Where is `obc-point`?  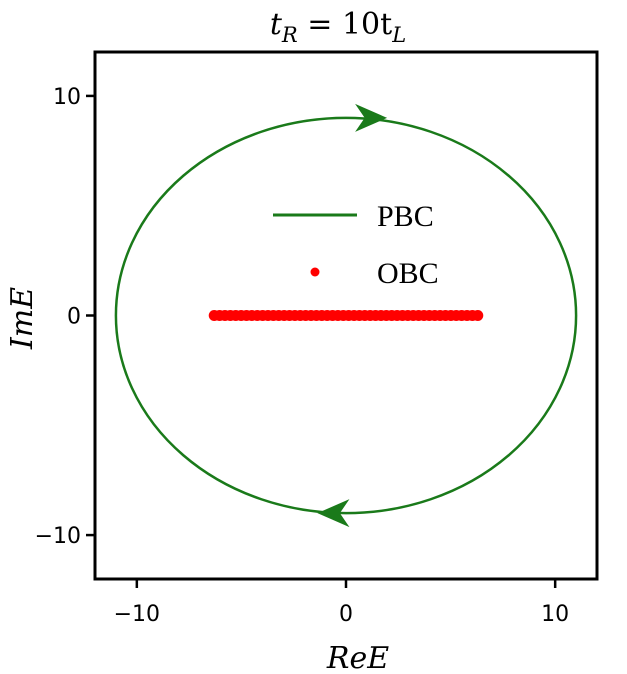
obc-point is located at coordinates (478, 315).